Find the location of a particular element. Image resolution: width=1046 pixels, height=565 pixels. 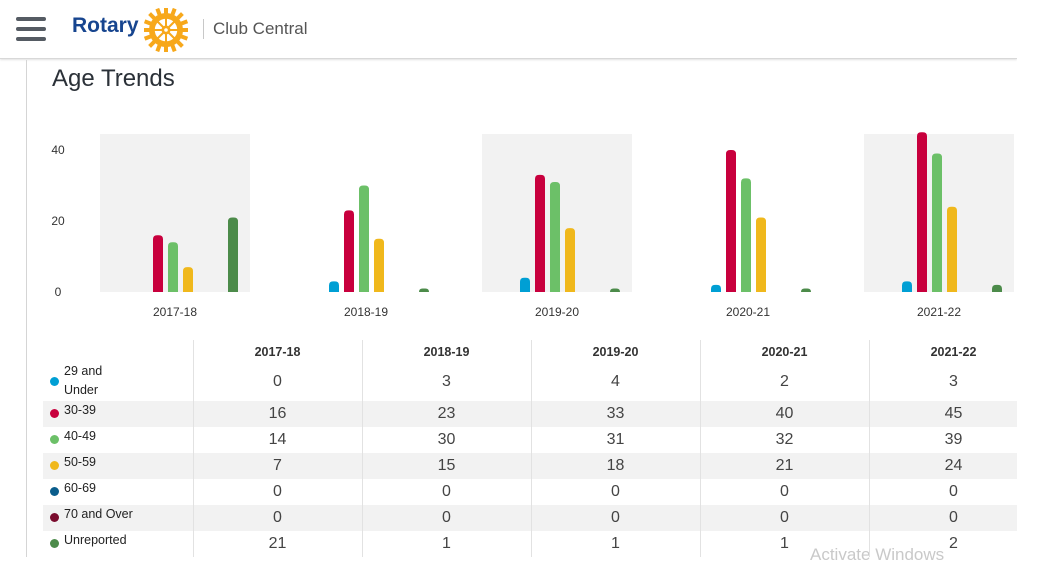

row-label-line: 29 and is located at coordinates (83, 371).